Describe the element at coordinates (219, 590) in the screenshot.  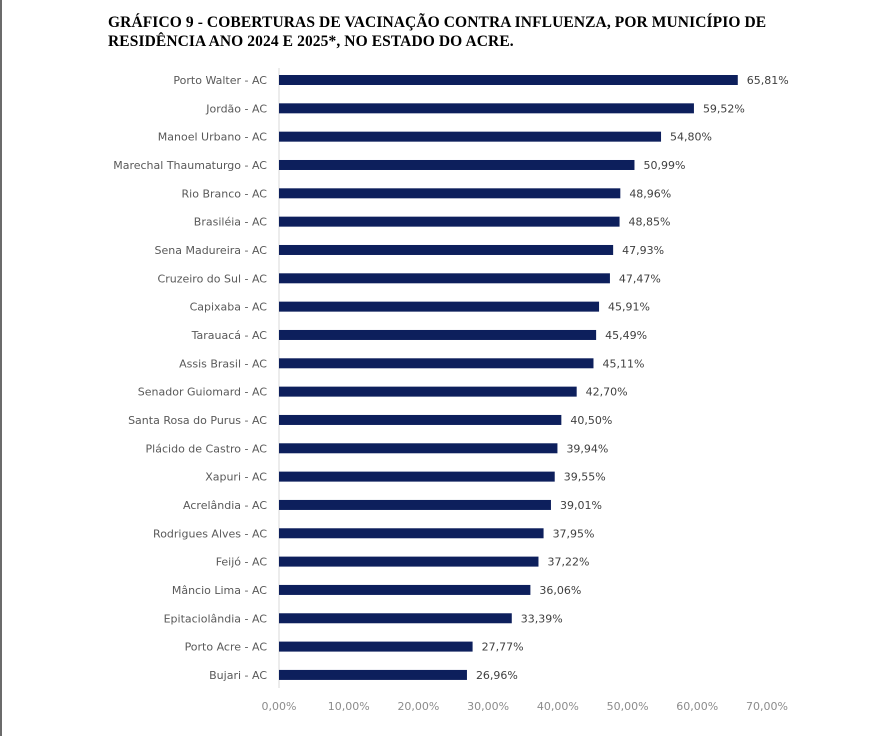
I see `category-label: Mâncio Lima - AC` at that location.